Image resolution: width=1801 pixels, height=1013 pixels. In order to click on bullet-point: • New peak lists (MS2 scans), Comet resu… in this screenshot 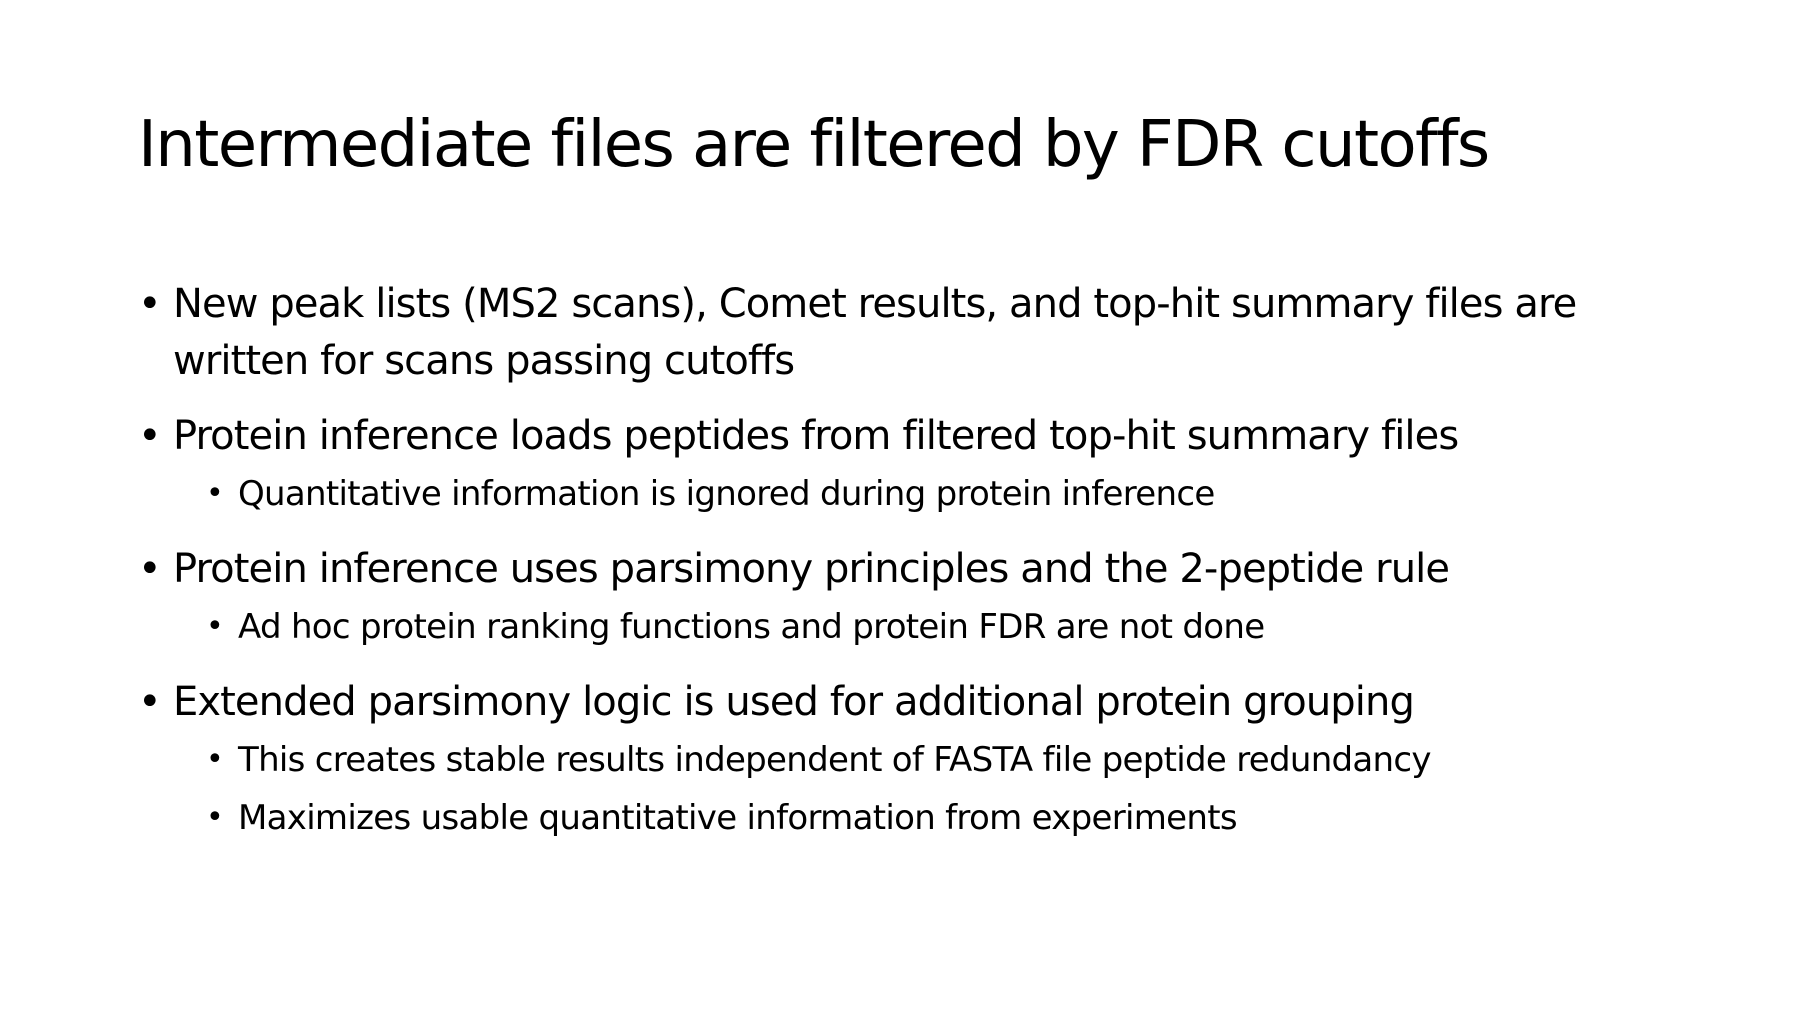, I will do `click(918, 333)`.